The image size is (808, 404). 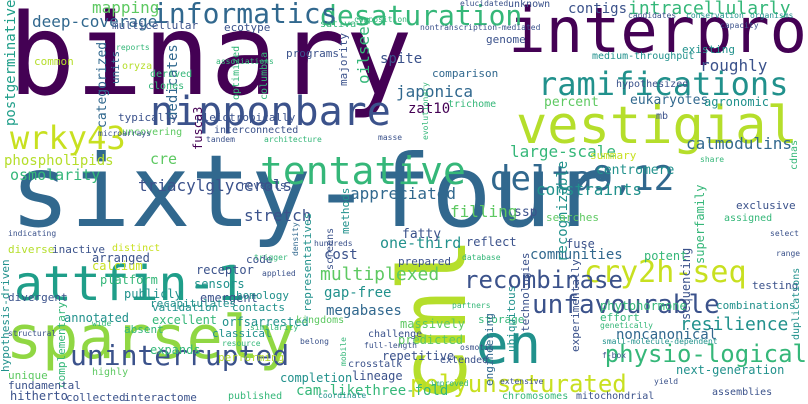 What do you see at coordinates (582, 179) in the screenshot?
I see `word: delta9,12` at bounding box center [582, 179].